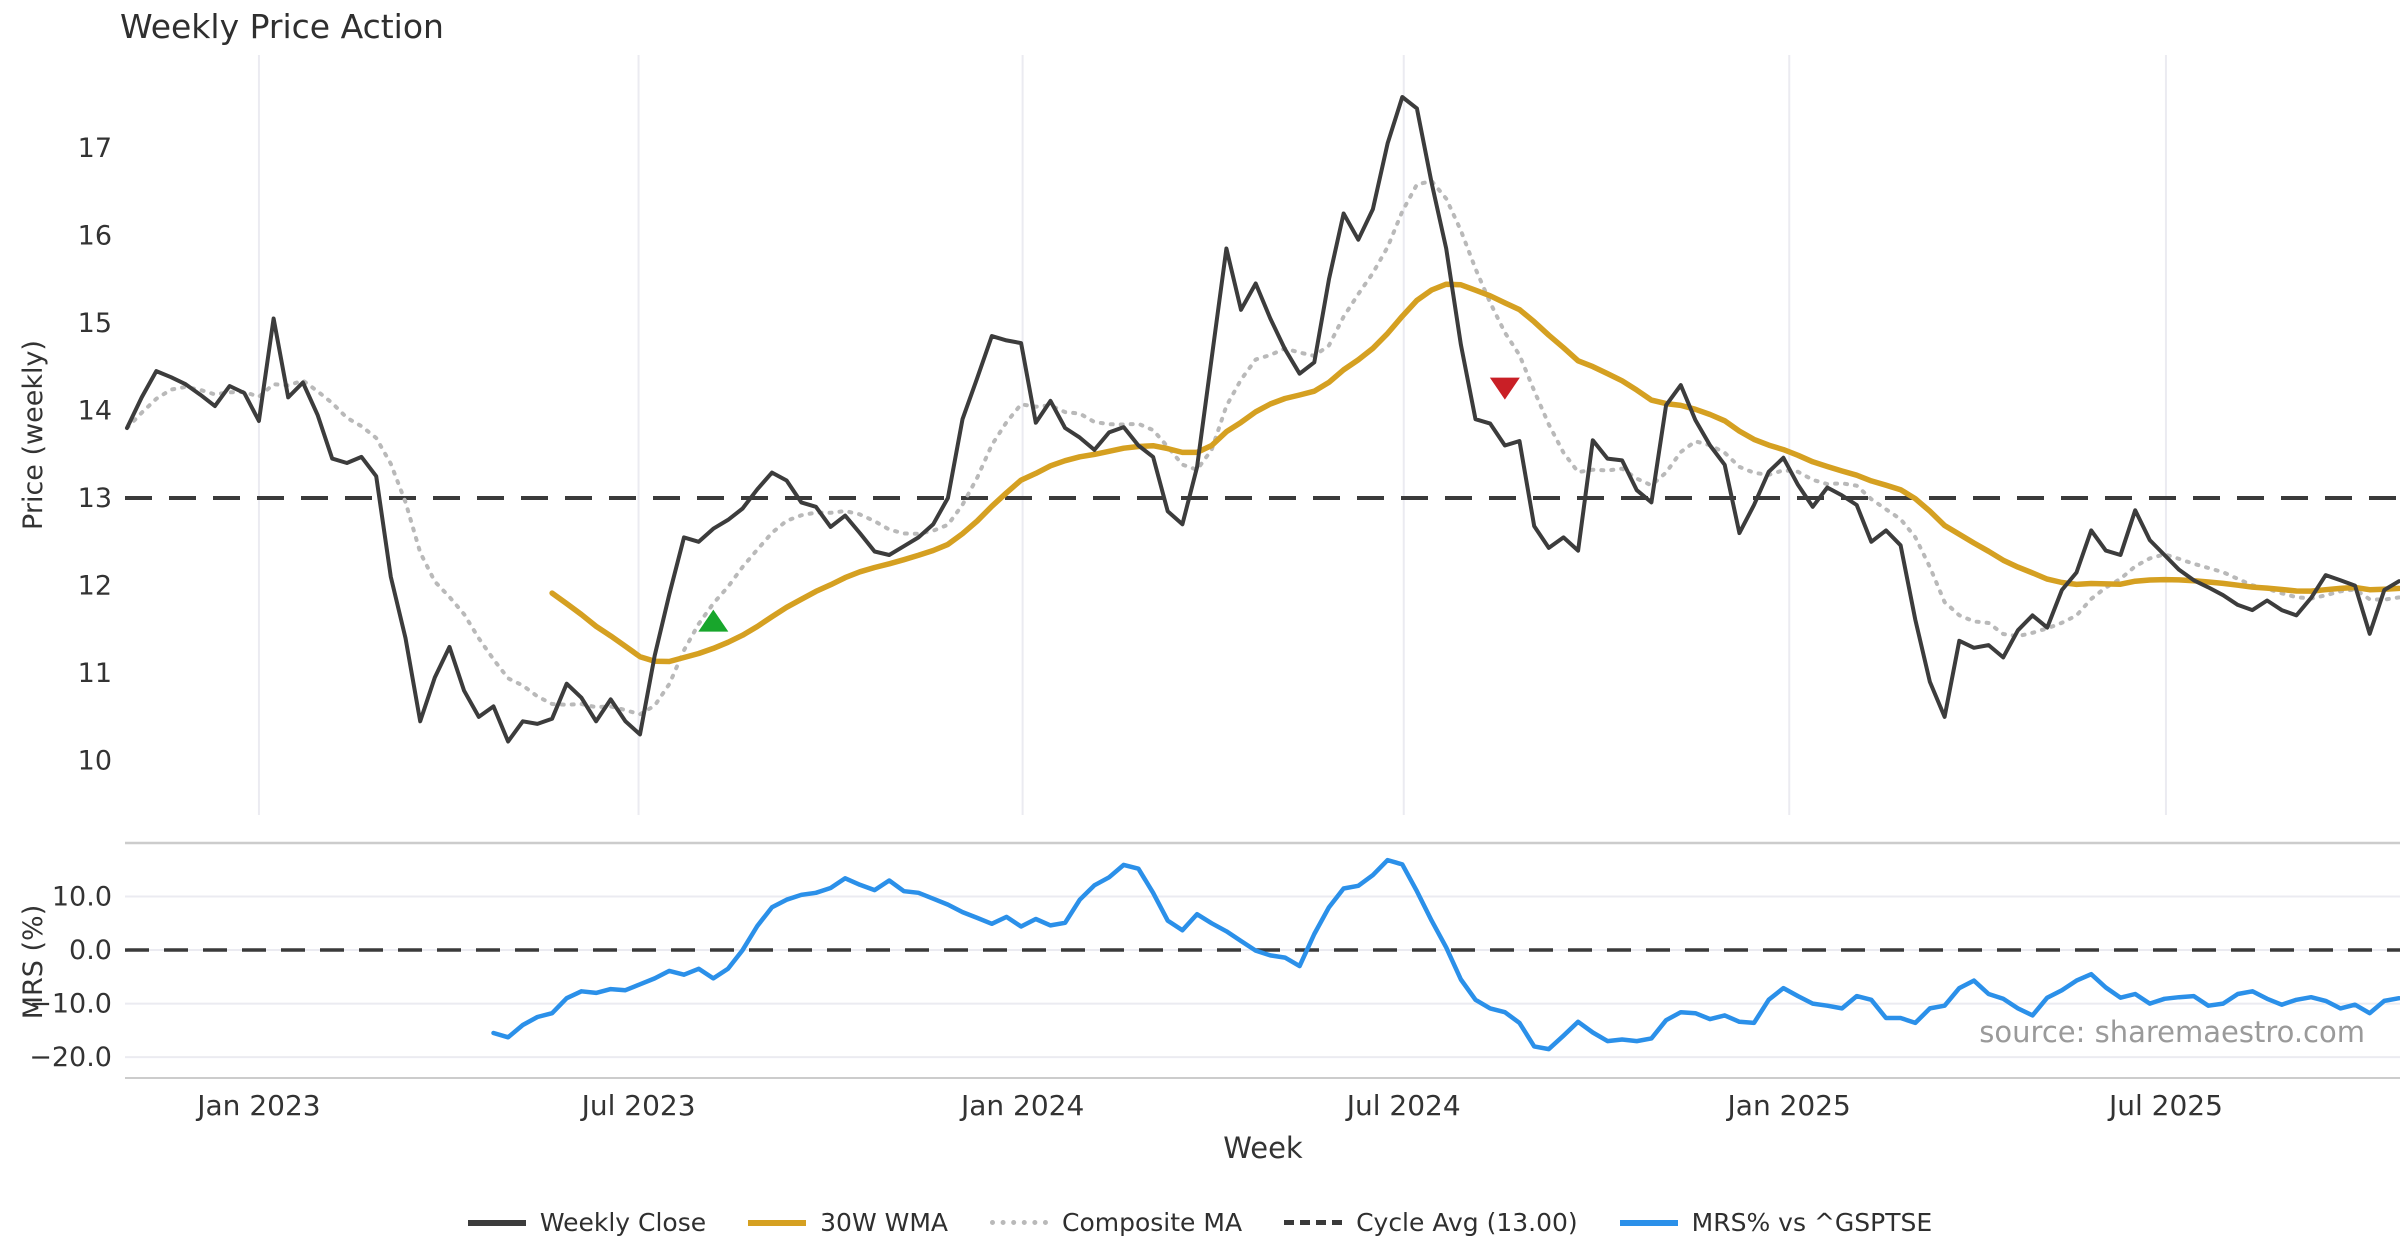 This screenshot has width=2400, height=1260. I want to click on mrs-y-tick-label: 10.0, so click(82, 897).